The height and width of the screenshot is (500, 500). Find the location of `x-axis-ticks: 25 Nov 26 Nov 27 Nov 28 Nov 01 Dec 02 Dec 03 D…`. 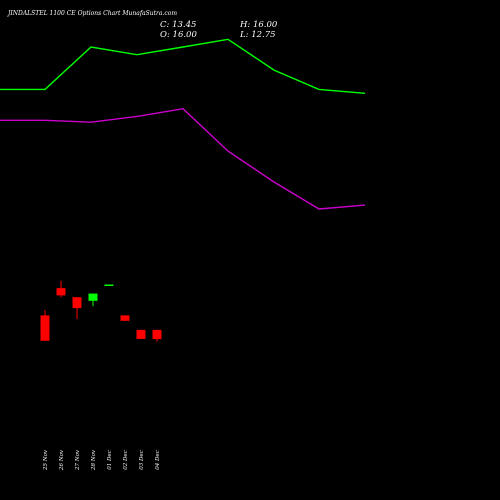

x-axis-ticks: 25 Nov 26 Nov 27 Nov 28 Nov 01 Dec 02 Dec 03 D… is located at coordinates (102, 460).